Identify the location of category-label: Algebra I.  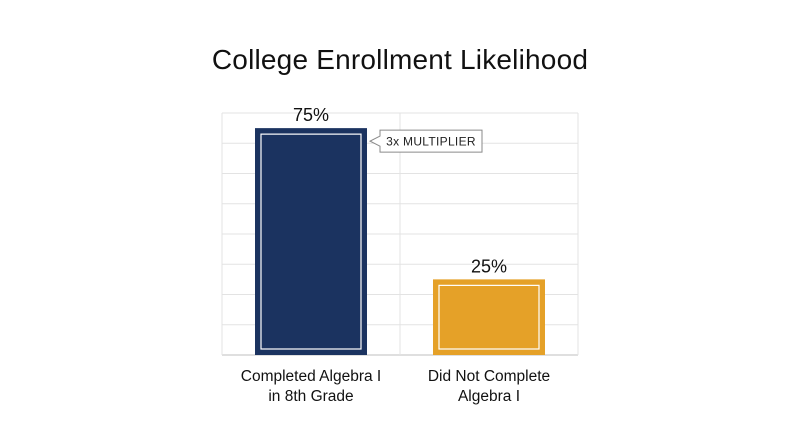
(489, 396).